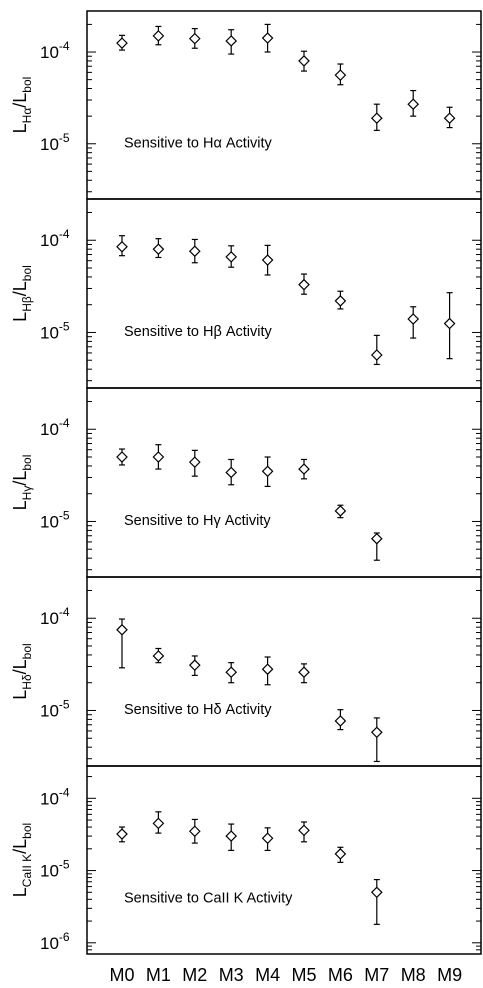 This screenshot has height=988, width=483. Describe the element at coordinates (121, 975) in the screenshot. I see `x-tick-label: M0` at that location.